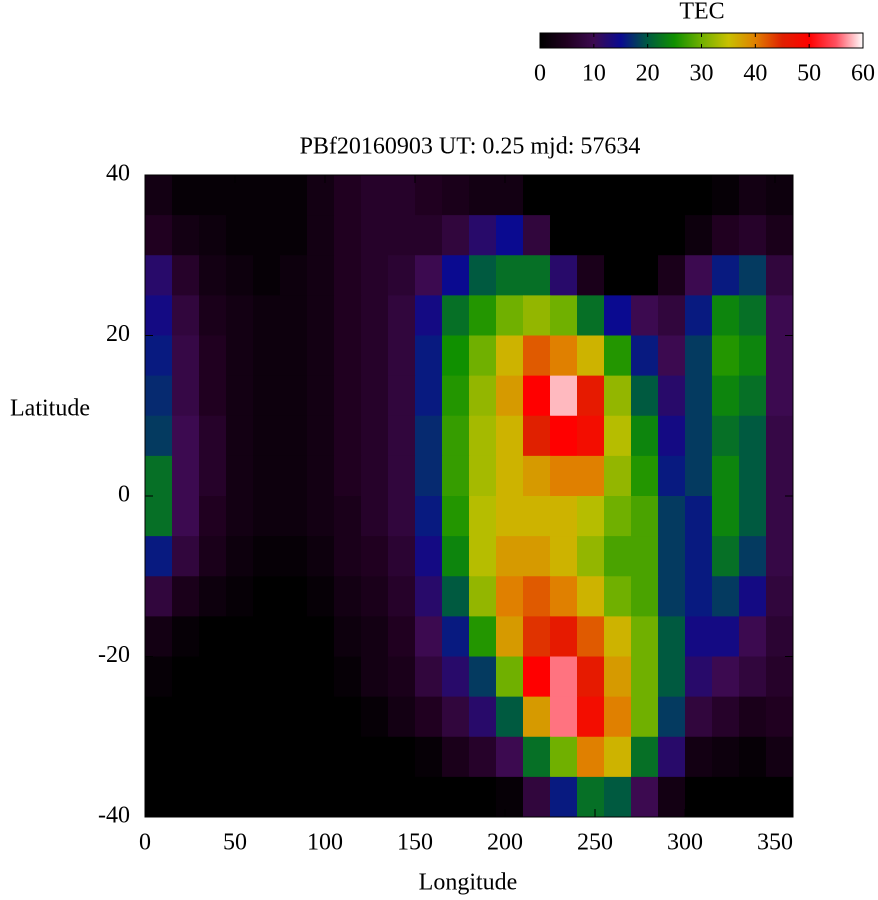 Image resolution: width=878 pixels, height=900 pixels. What do you see at coordinates (325, 843) in the screenshot?
I see `x-tick-label: 100` at bounding box center [325, 843].